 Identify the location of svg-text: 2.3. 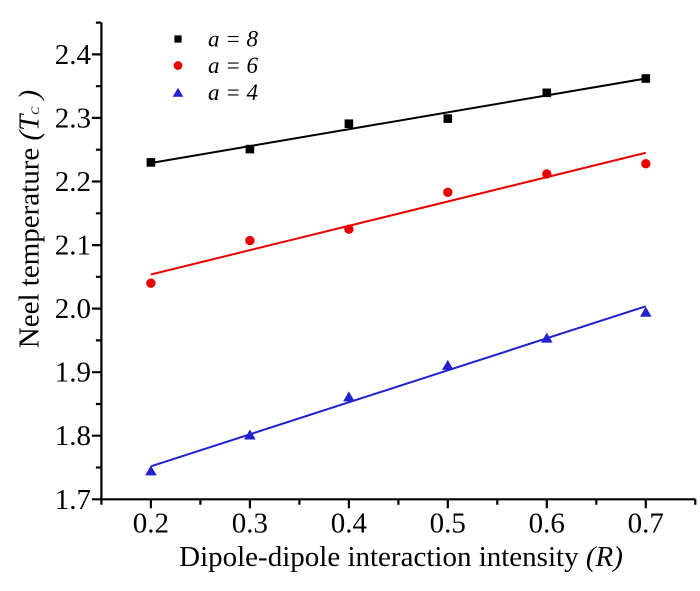
(73, 118).